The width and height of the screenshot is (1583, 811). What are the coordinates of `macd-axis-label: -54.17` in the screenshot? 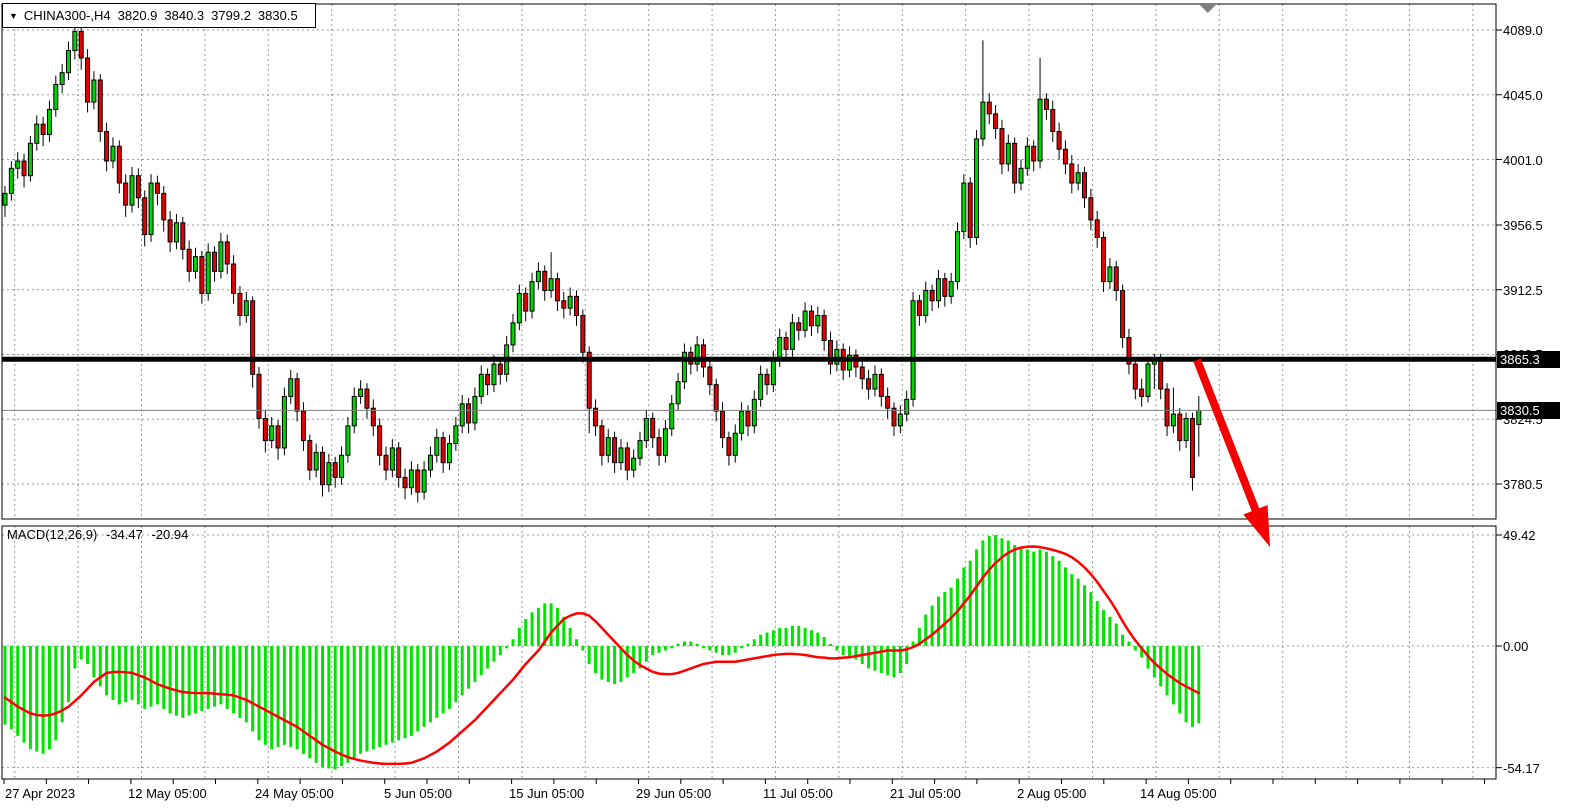 It's located at (1521, 768).